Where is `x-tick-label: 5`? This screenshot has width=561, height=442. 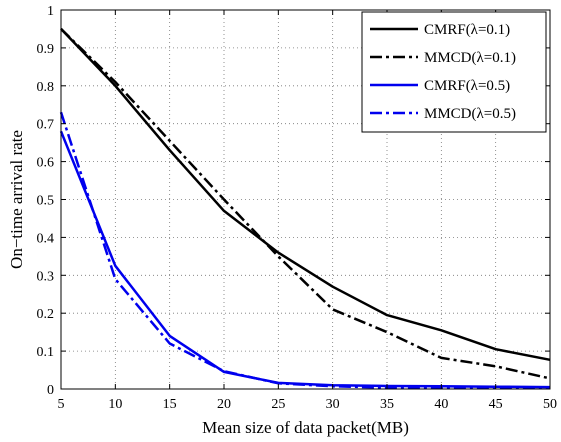
x-tick-label: 5 is located at coordinates (61, 404).